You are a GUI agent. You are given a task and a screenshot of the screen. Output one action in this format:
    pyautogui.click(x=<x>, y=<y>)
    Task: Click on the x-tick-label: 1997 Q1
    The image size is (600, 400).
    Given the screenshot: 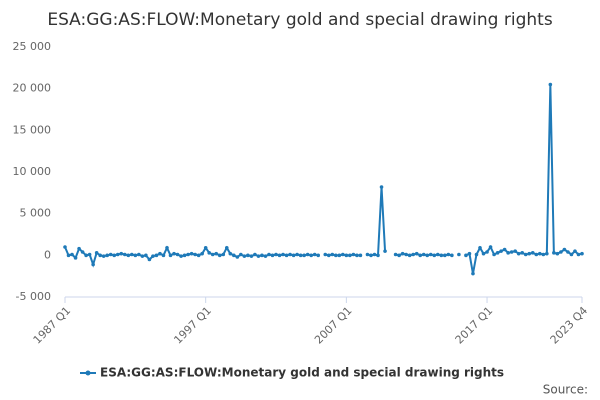 What is the action you would take?
    pyautogui.click(x=192, y=325)
    